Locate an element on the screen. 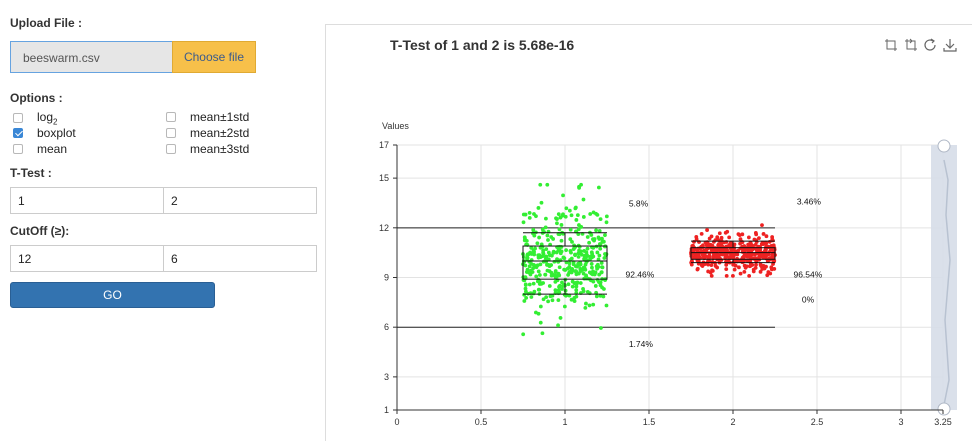  mean-2std-label: mean±2std is located at coordinates (220, 133).